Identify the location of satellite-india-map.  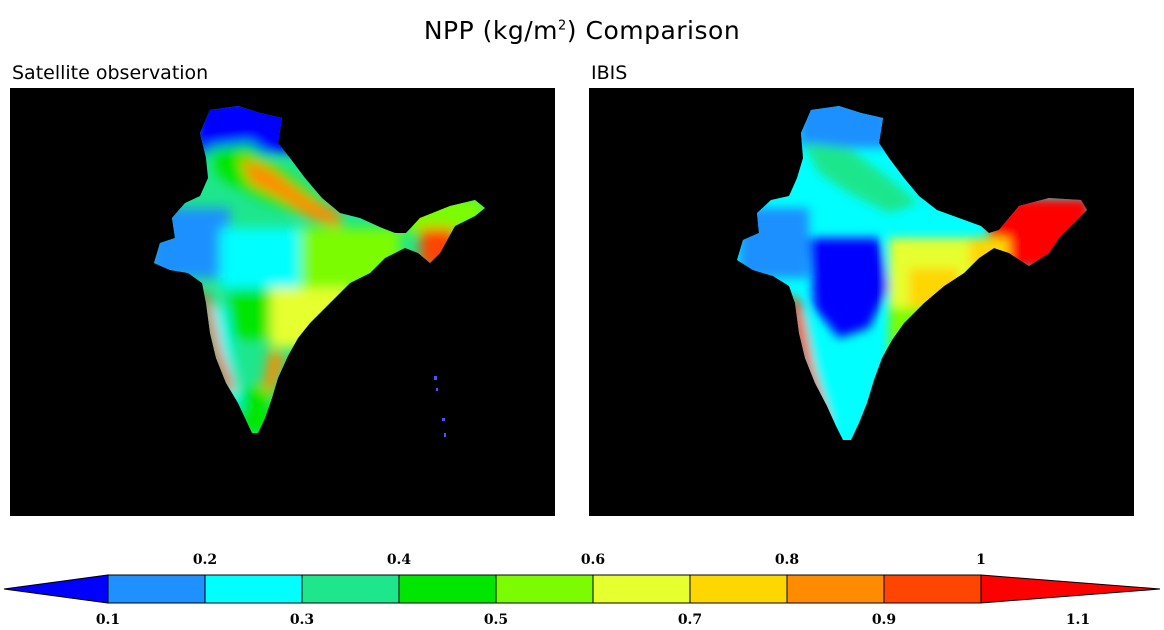
(319, 271).